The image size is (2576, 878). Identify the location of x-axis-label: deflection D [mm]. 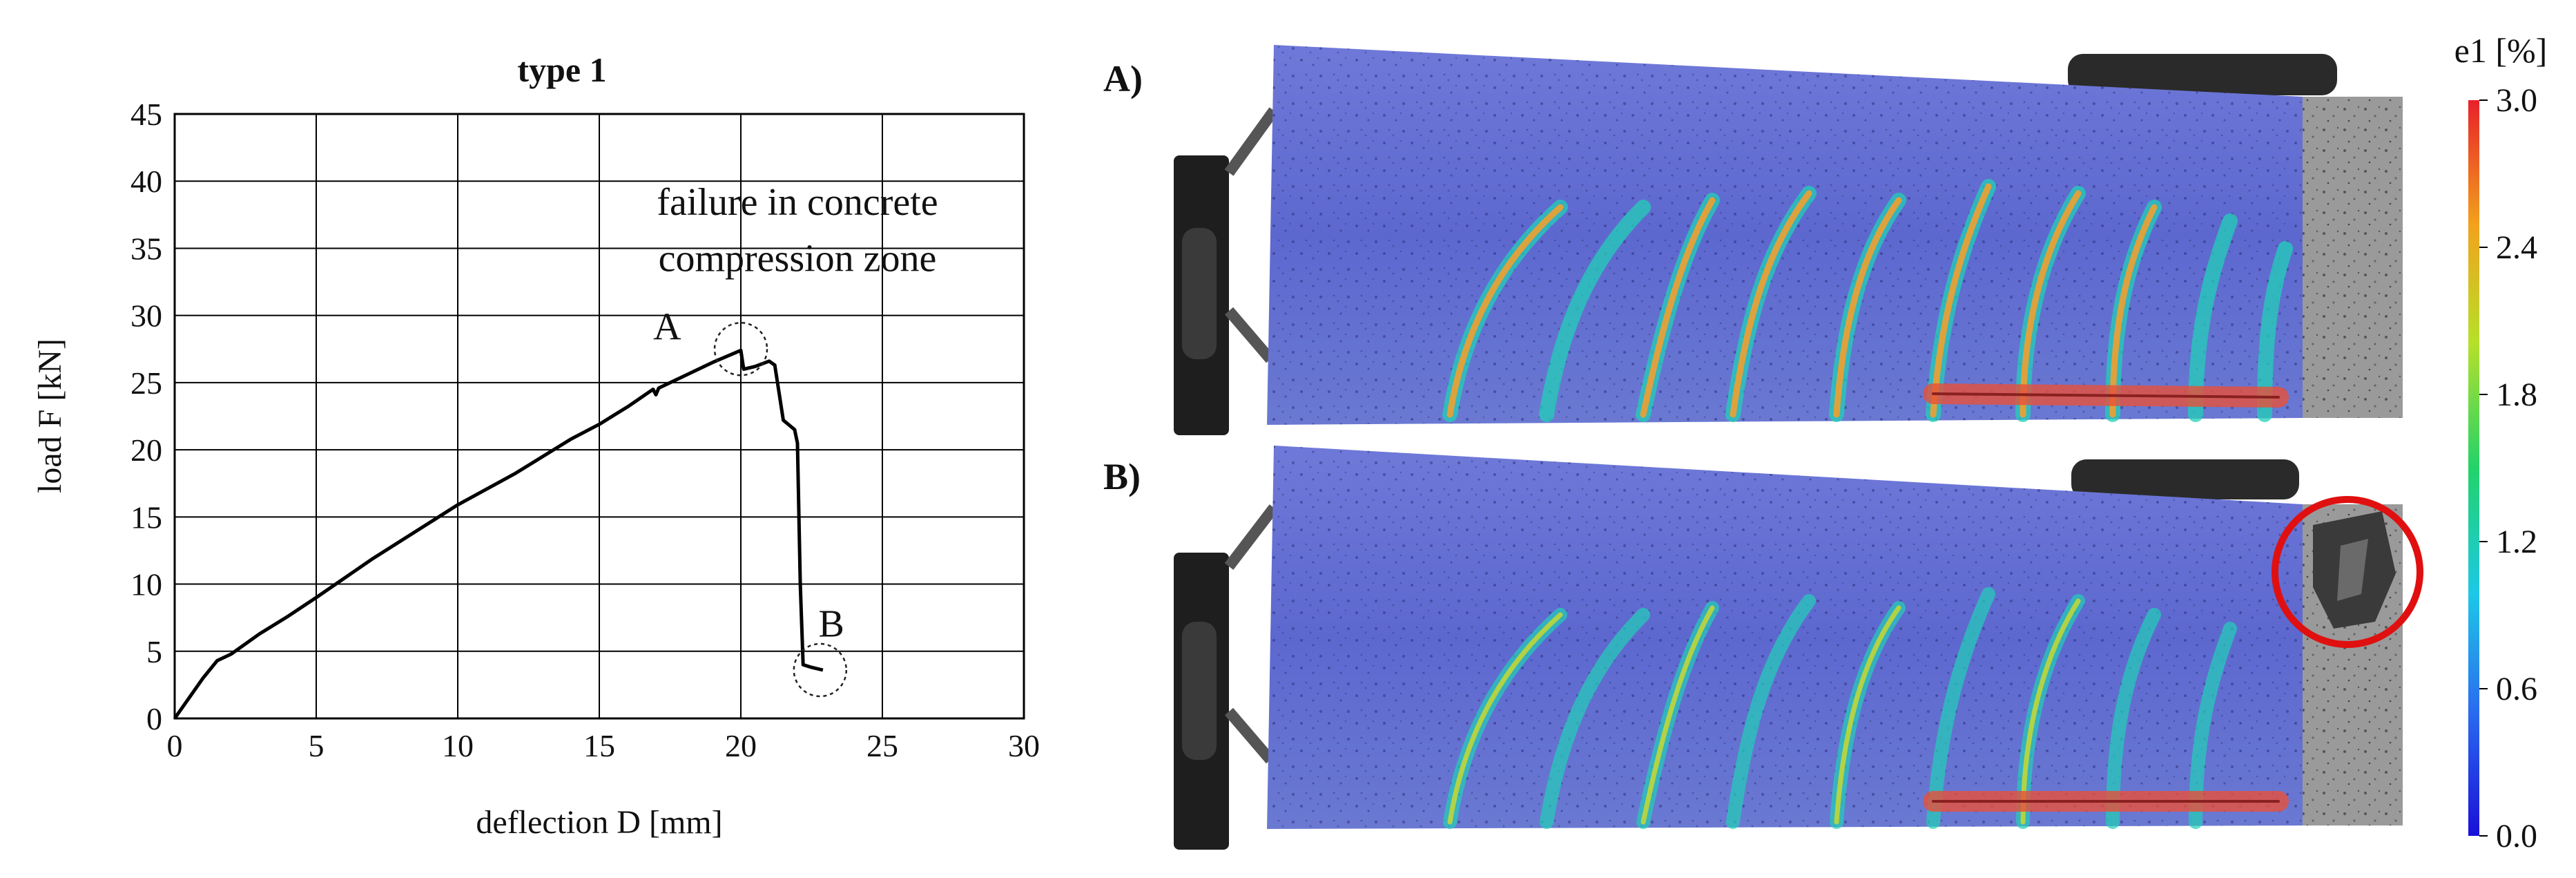
(599, 822).